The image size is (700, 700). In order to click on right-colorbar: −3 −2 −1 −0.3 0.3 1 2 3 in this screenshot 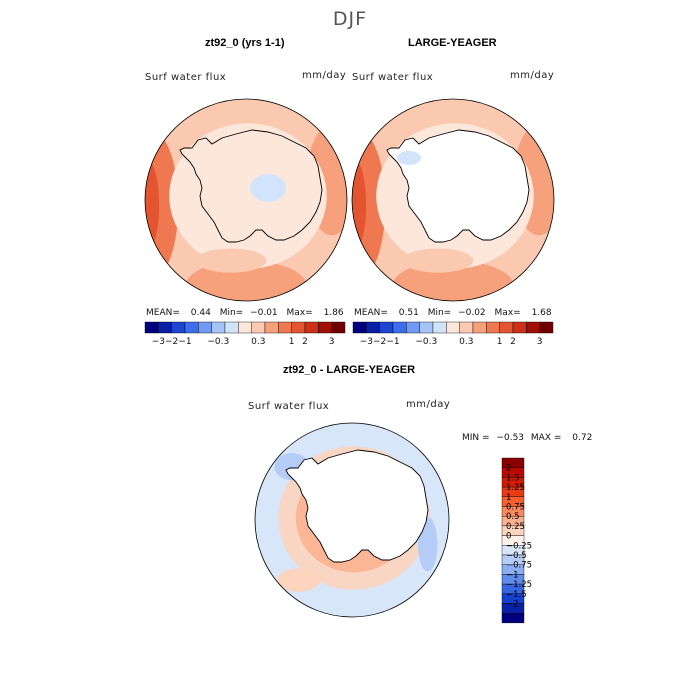, I will do `click(453, 334)`.